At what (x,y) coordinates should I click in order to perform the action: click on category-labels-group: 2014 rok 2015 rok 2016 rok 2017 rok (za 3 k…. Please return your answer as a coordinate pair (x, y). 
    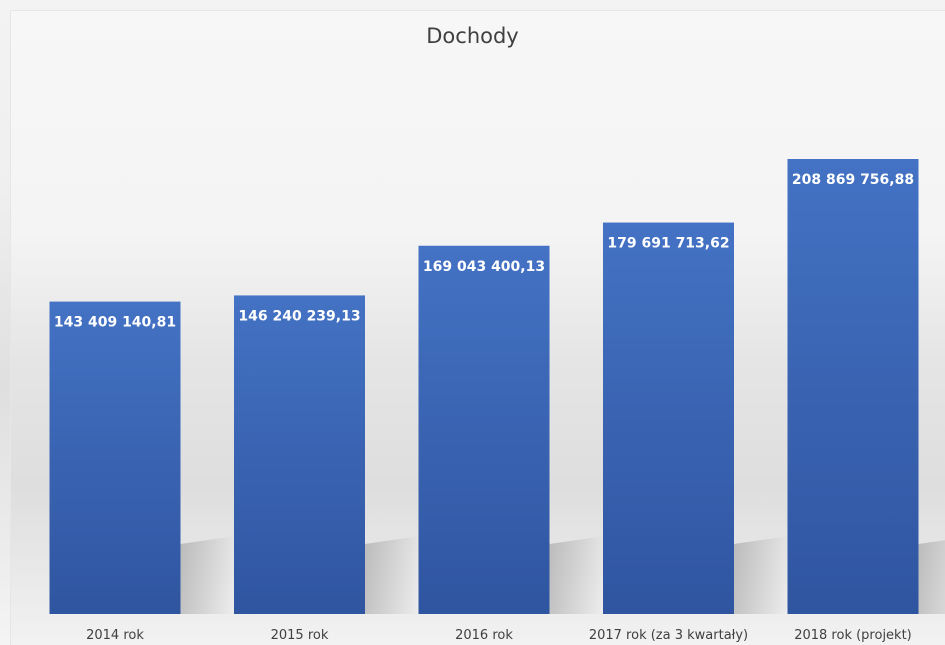
    Looking at the image, I should click on (499, 635).